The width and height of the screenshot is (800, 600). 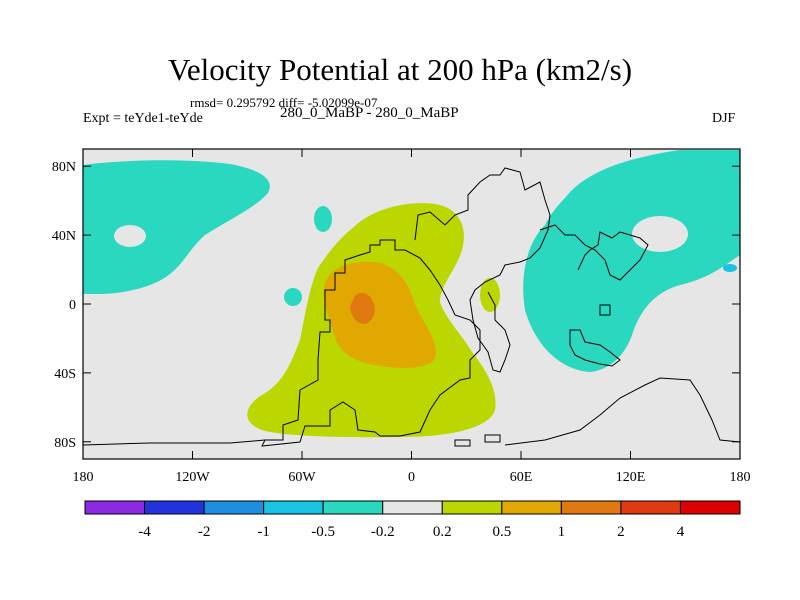 I want to click on negative-region-northwest, so click(x=176, y=227).